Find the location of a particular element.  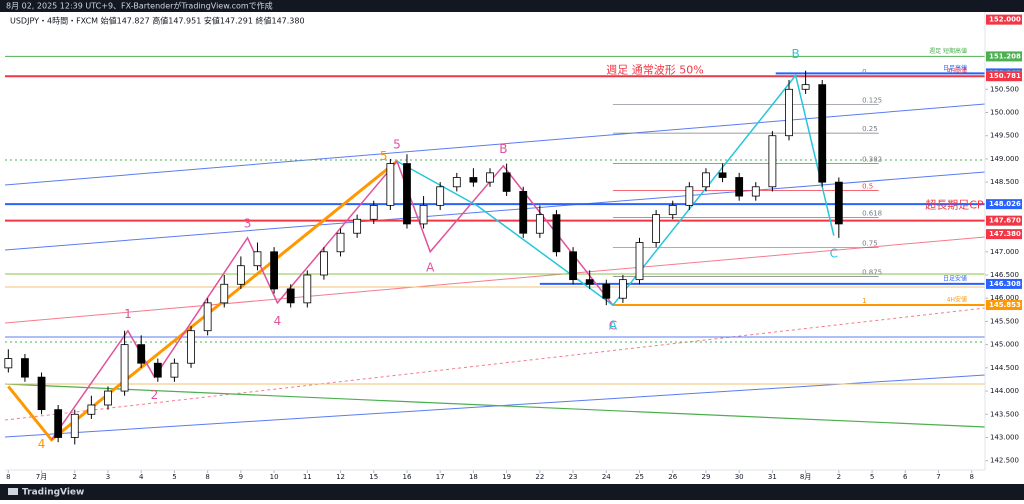

x-tick-label: 31 is located at coordinates (772, 477).